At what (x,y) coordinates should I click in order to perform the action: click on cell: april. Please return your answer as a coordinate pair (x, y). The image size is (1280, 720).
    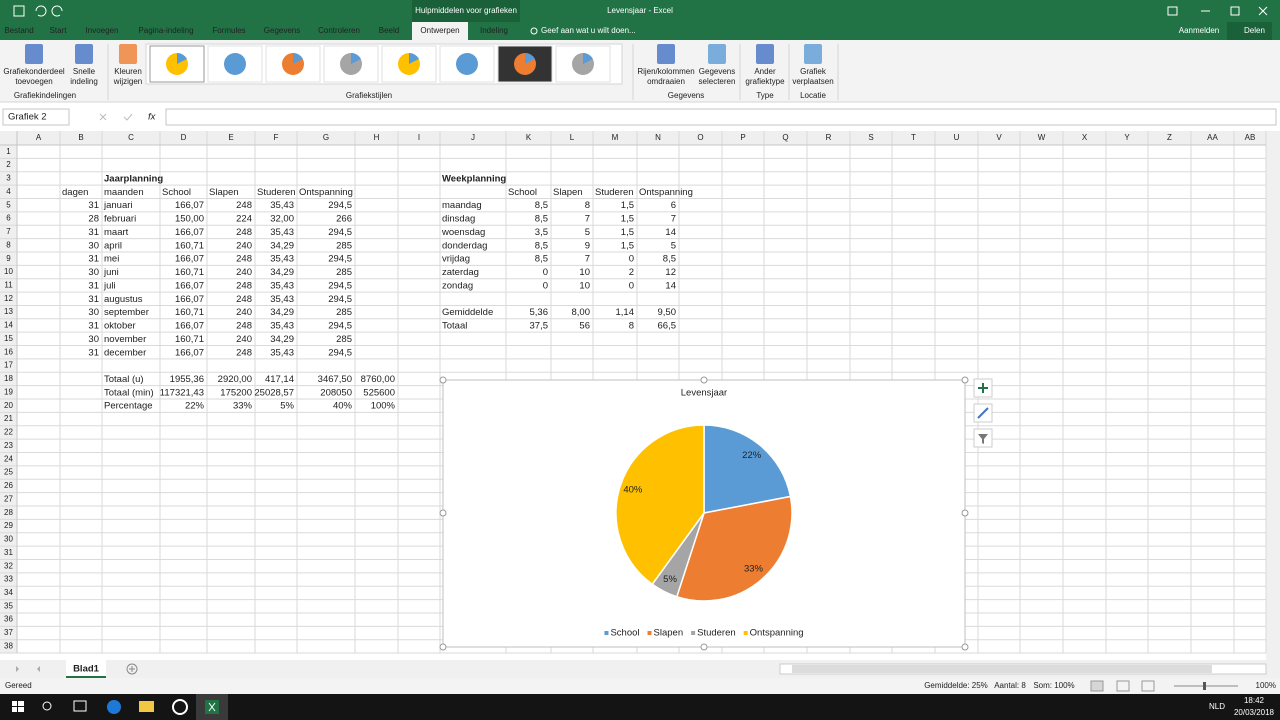
    Looking at the image, I should click on (113, 245).